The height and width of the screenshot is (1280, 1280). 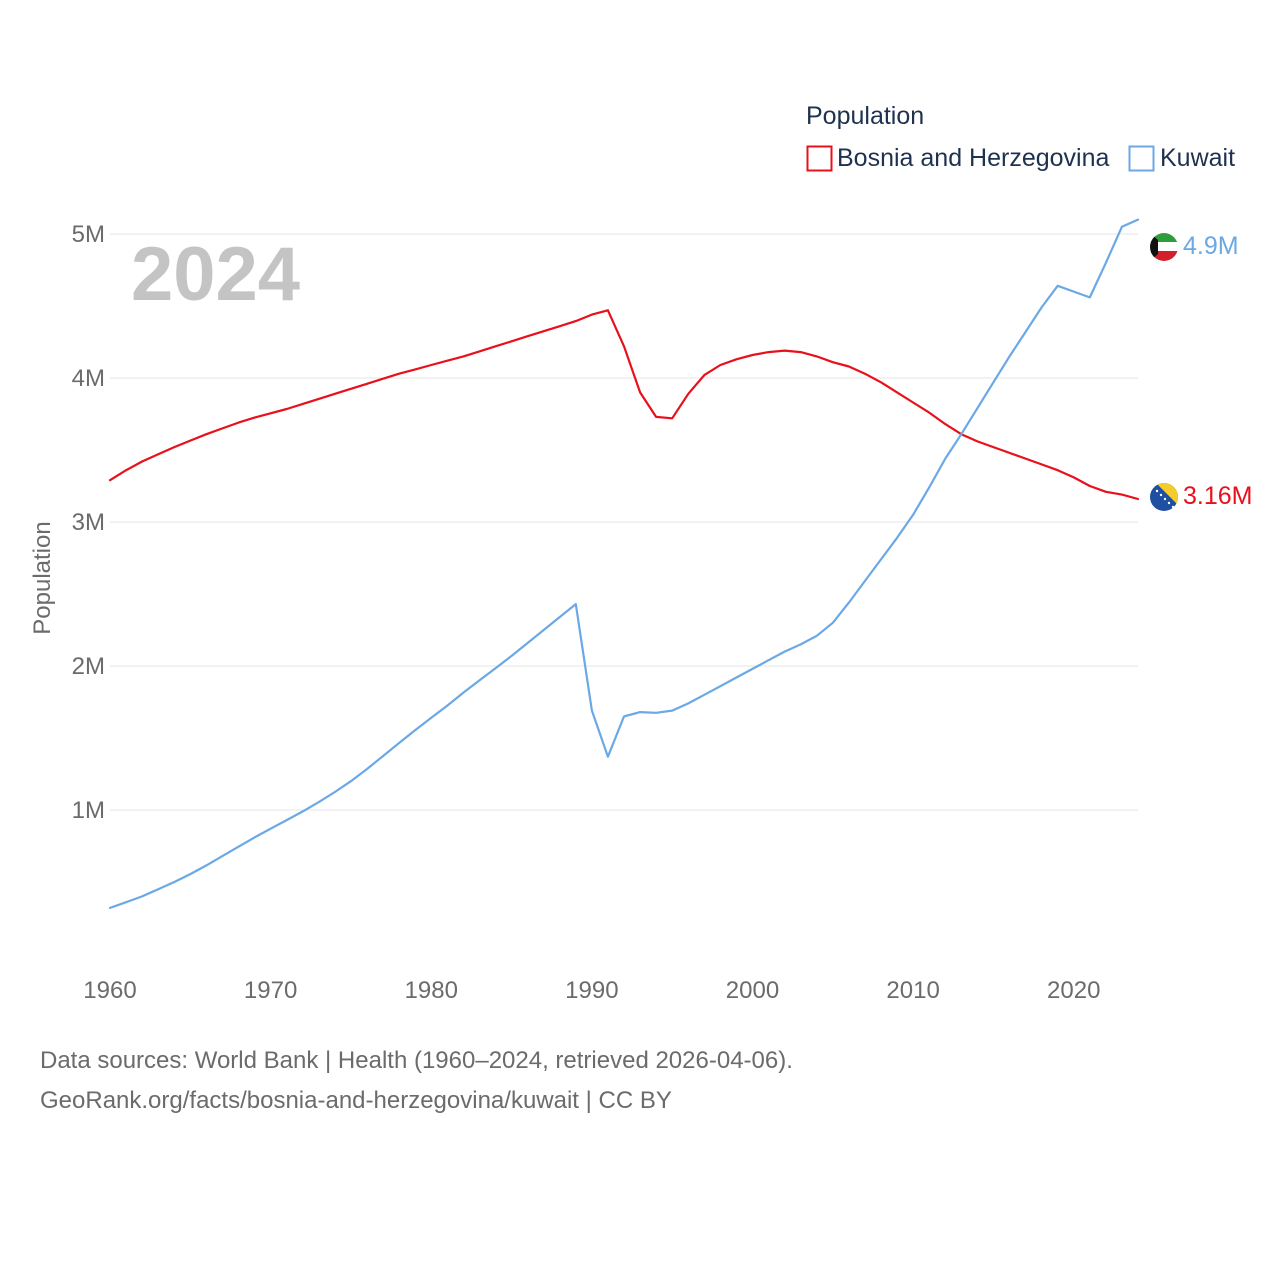 What do you see at coordinates (431, 990) in the screenshot?
I see `x-tick-label: 1980` at bounding box center [431, 990].